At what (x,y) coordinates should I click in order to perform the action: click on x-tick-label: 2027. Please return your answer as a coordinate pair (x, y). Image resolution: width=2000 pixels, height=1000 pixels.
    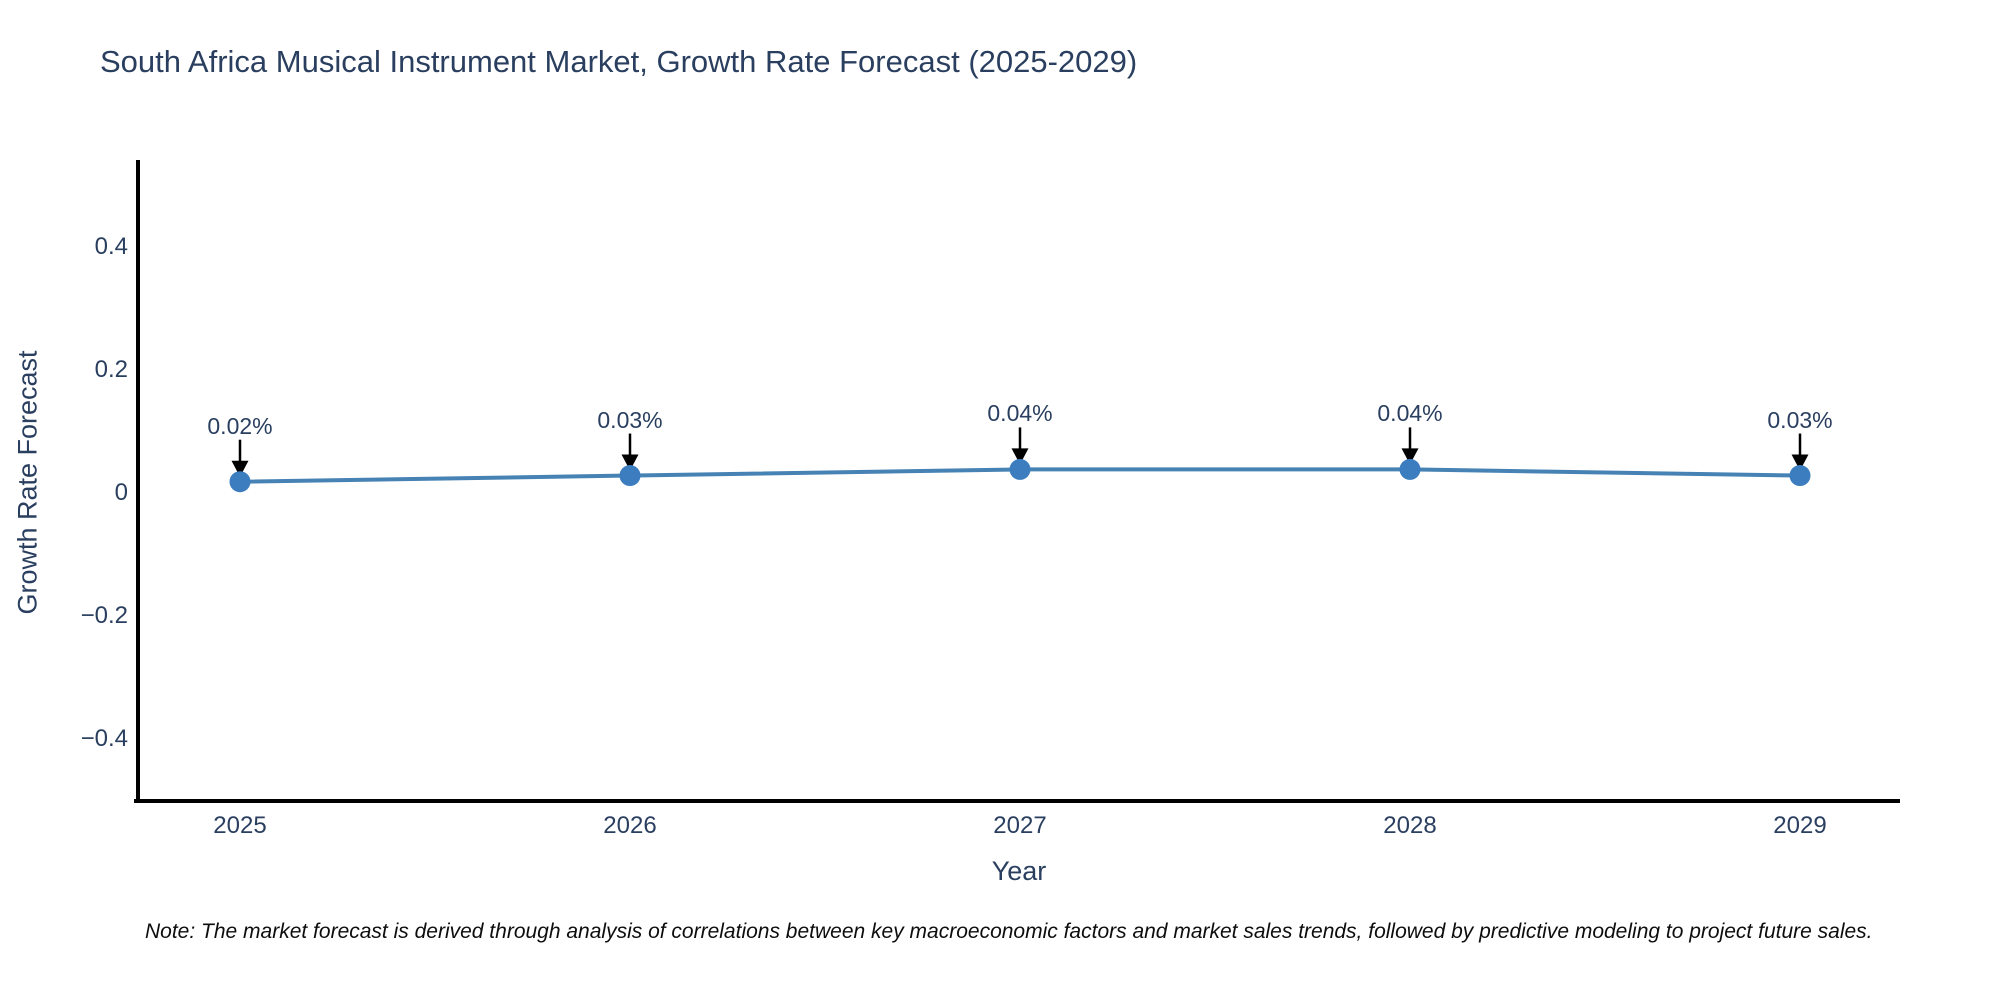
    Looking at the image, I should click on (1020, 825).